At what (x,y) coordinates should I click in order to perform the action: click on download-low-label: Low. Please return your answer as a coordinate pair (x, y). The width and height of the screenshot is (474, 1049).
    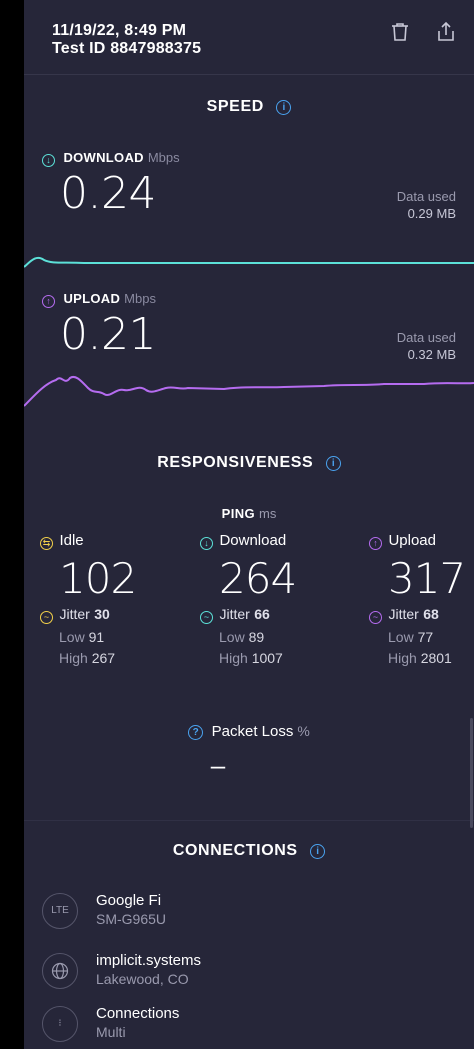
    Looking at the image, I should click on (232, 637).